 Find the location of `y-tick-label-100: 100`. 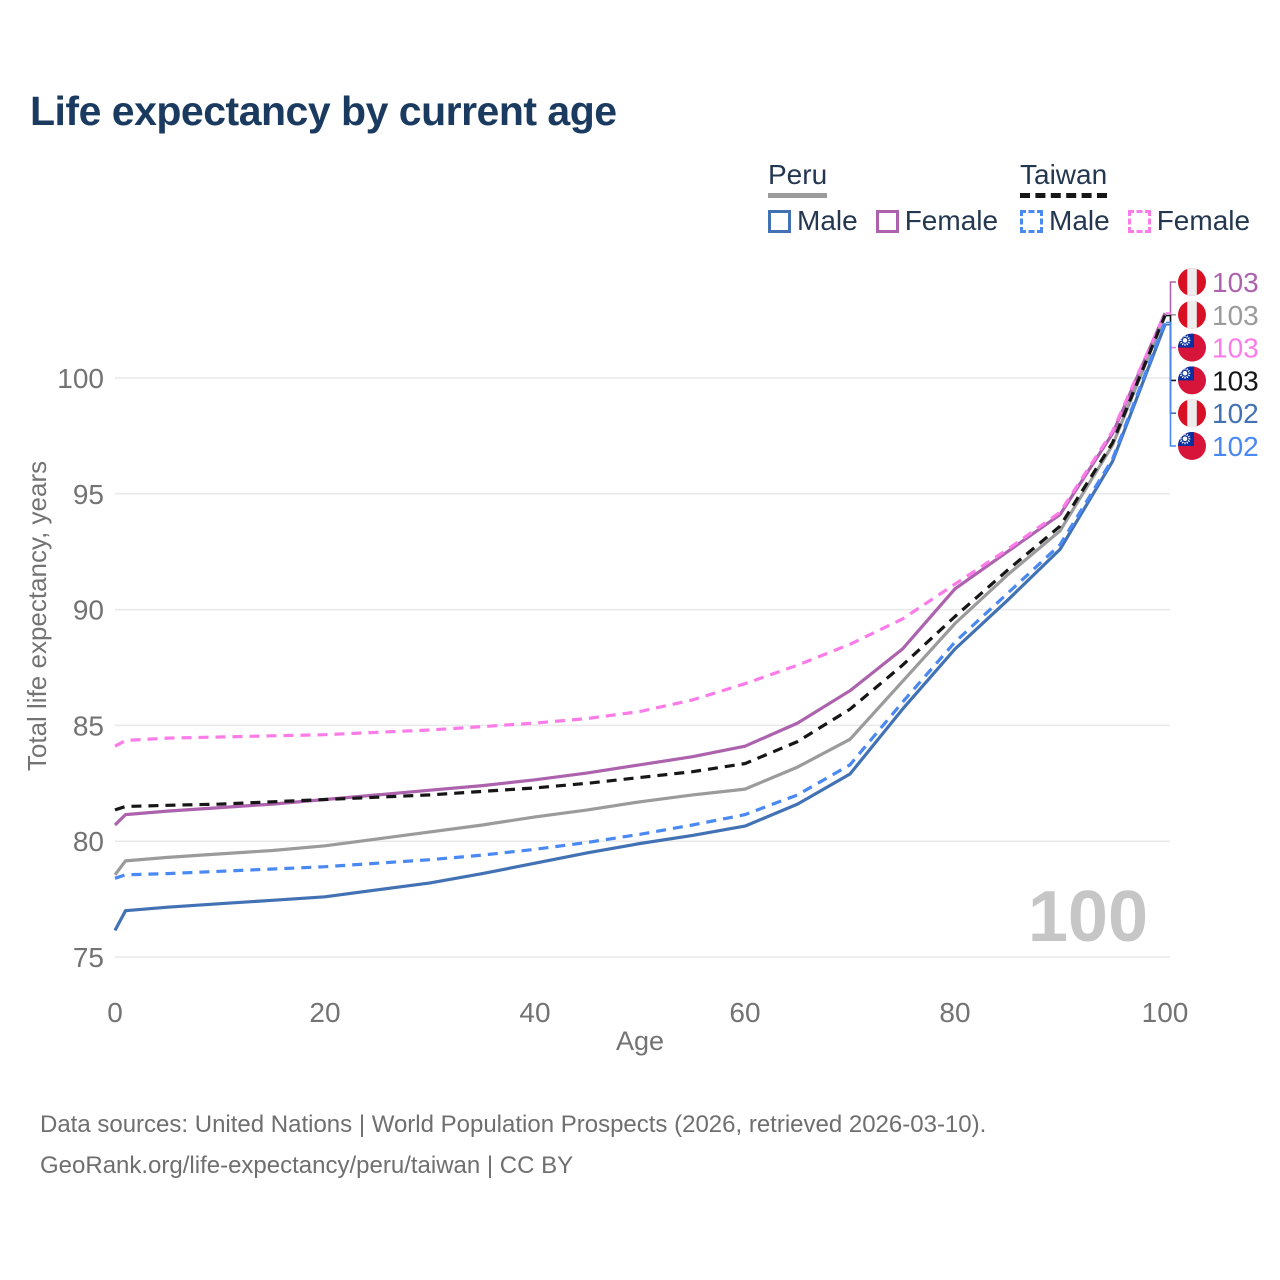

y-tick-label-100: 100 is located at coordinates (80, 378).